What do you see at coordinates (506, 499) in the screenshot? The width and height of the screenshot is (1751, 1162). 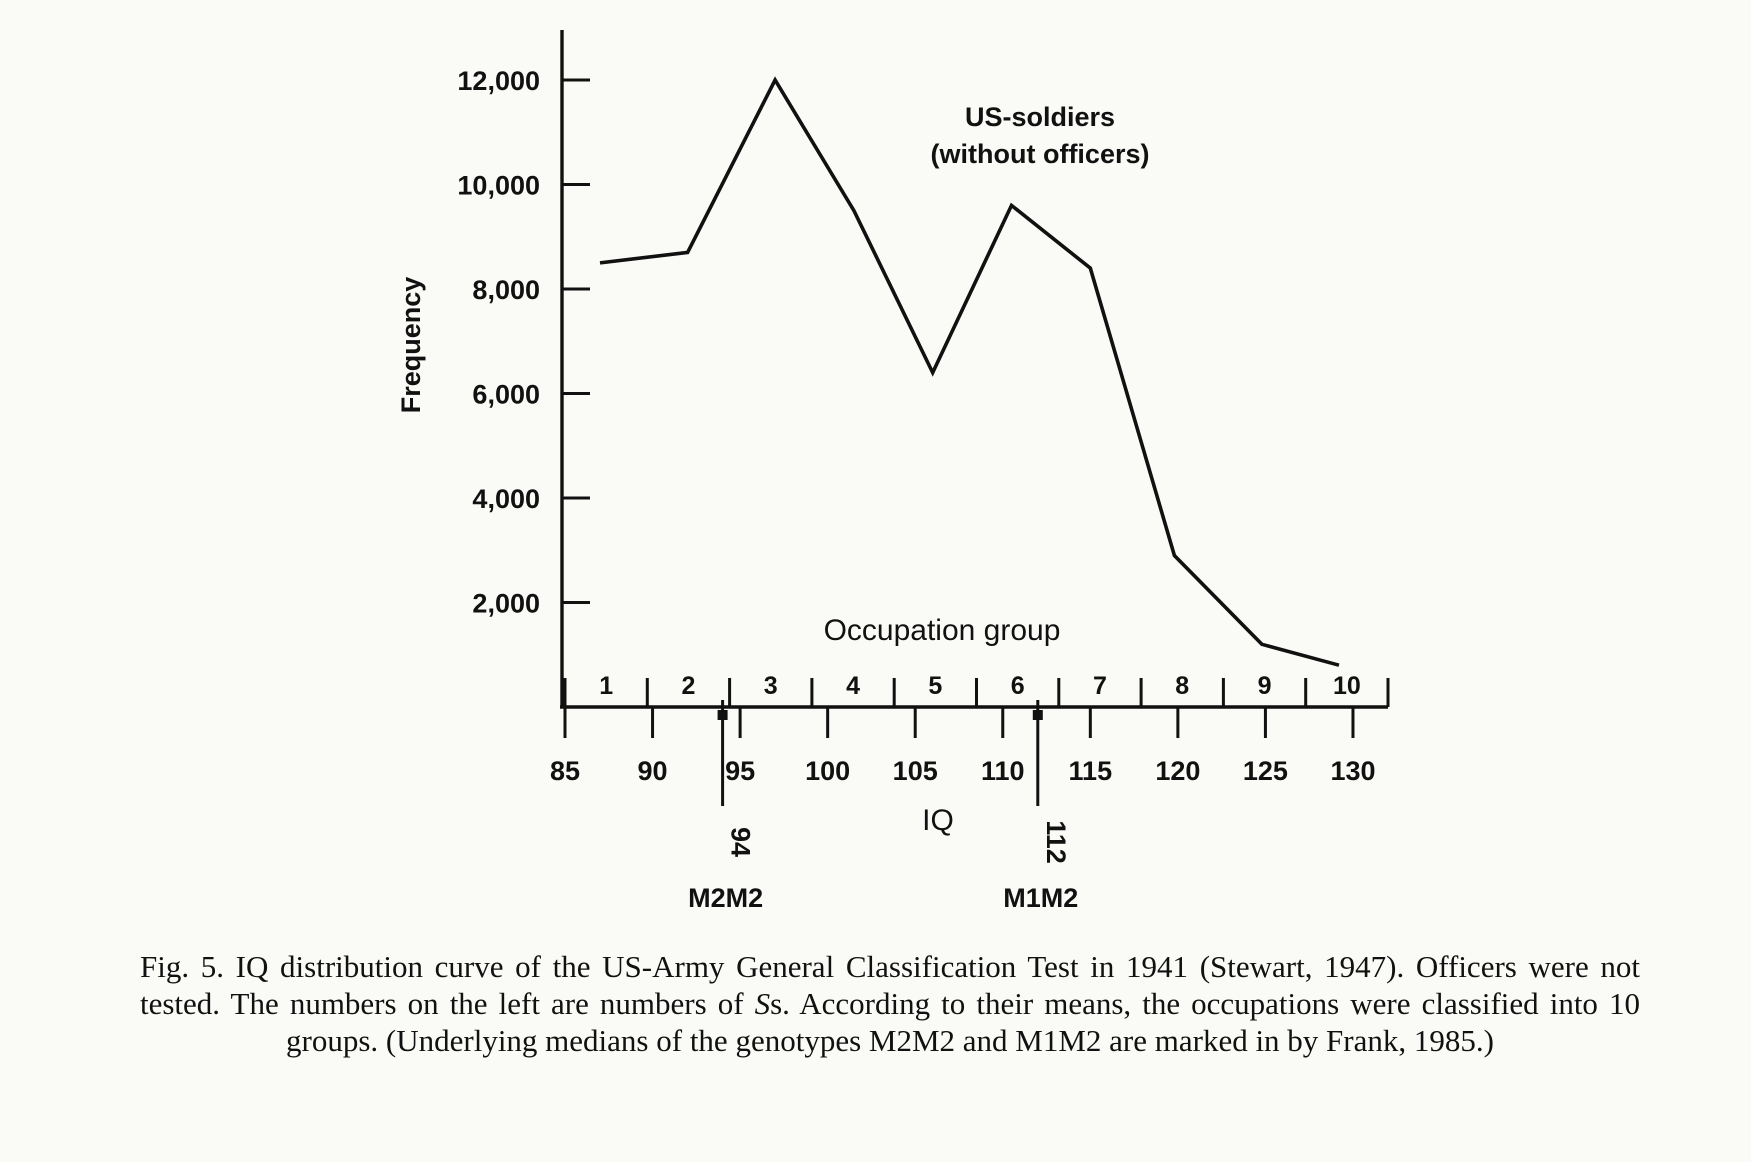 I see `y-tick-label: 4,000` at bounding box center [506, 499].